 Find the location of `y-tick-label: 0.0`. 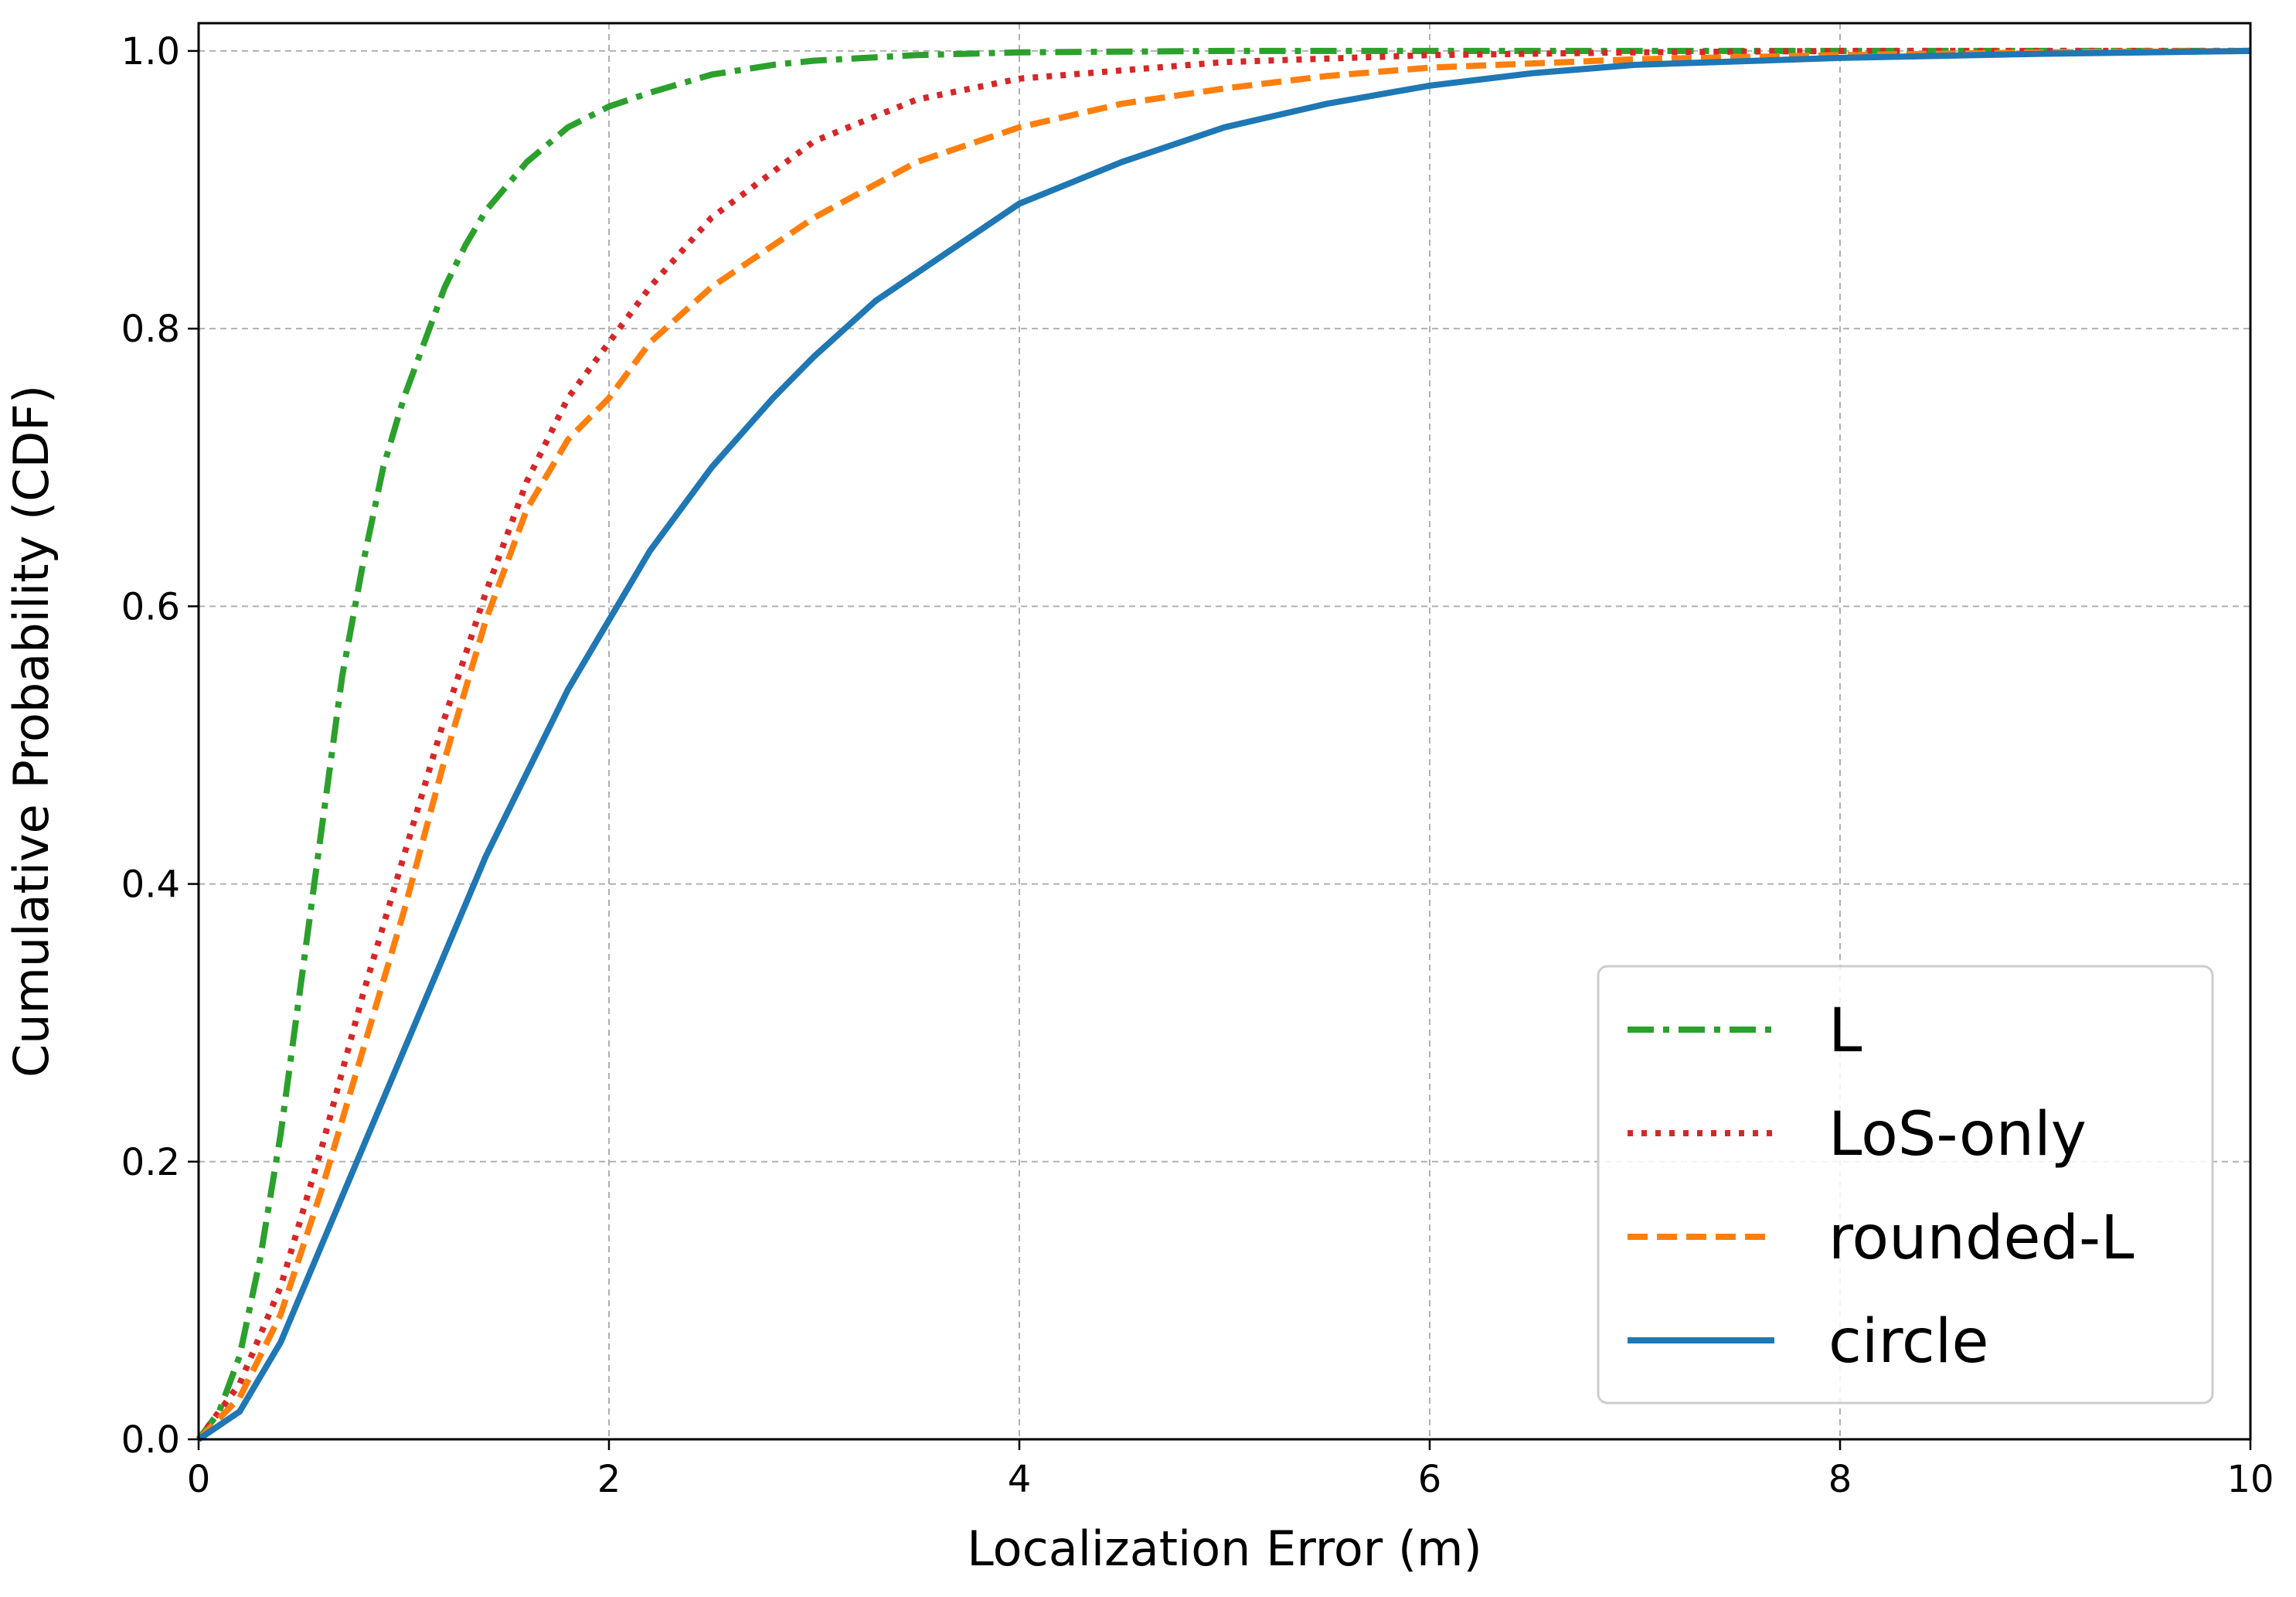

y-tick-label: 0.0 is located at coordinates (150, 1440).